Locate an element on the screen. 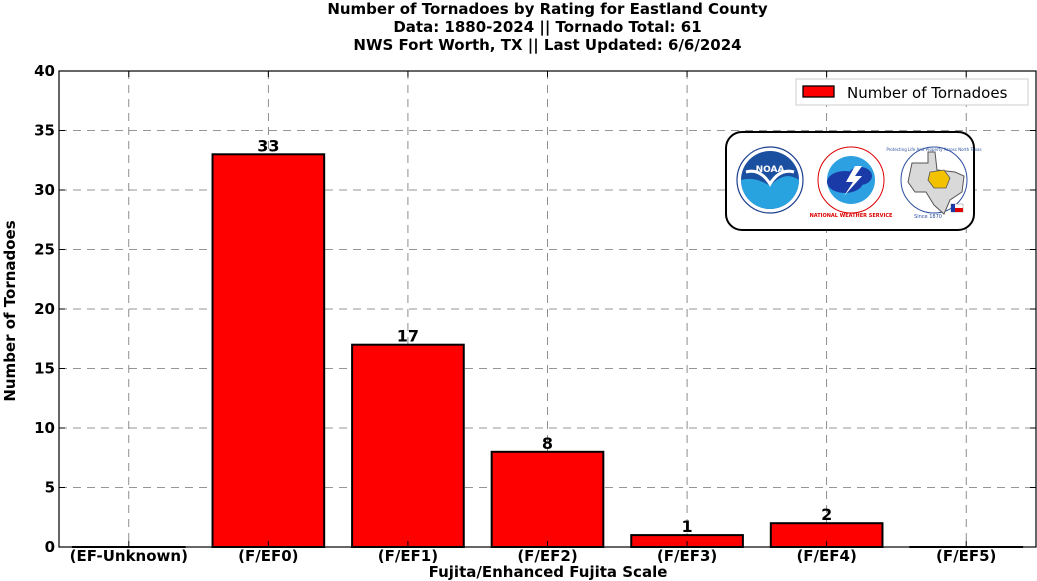 This screenshot has height=581, width=1037. data-label: 17 is located at coordinates (408, 336).